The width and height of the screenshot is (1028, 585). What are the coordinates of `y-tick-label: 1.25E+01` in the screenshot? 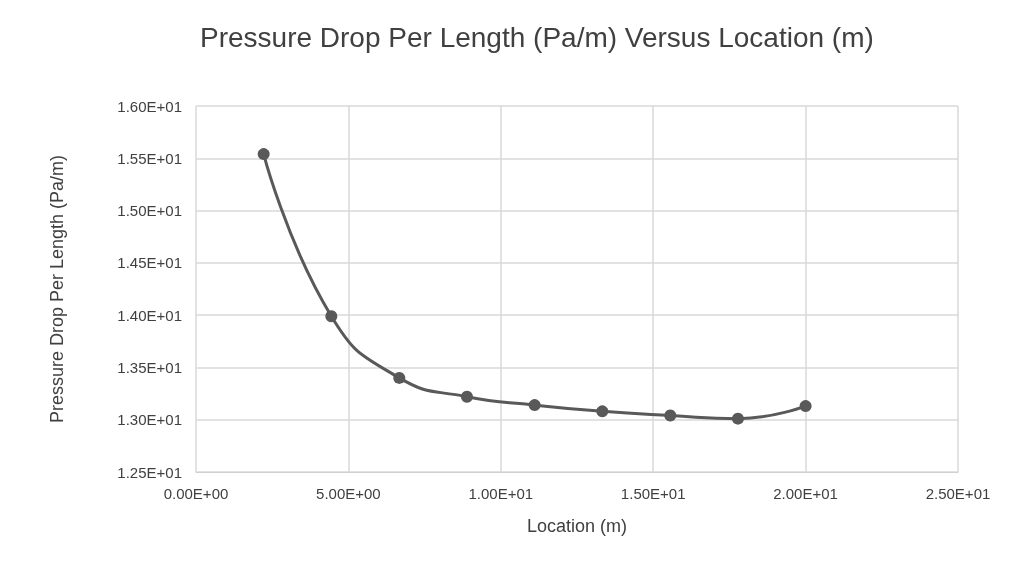 It's located at (149, 472).